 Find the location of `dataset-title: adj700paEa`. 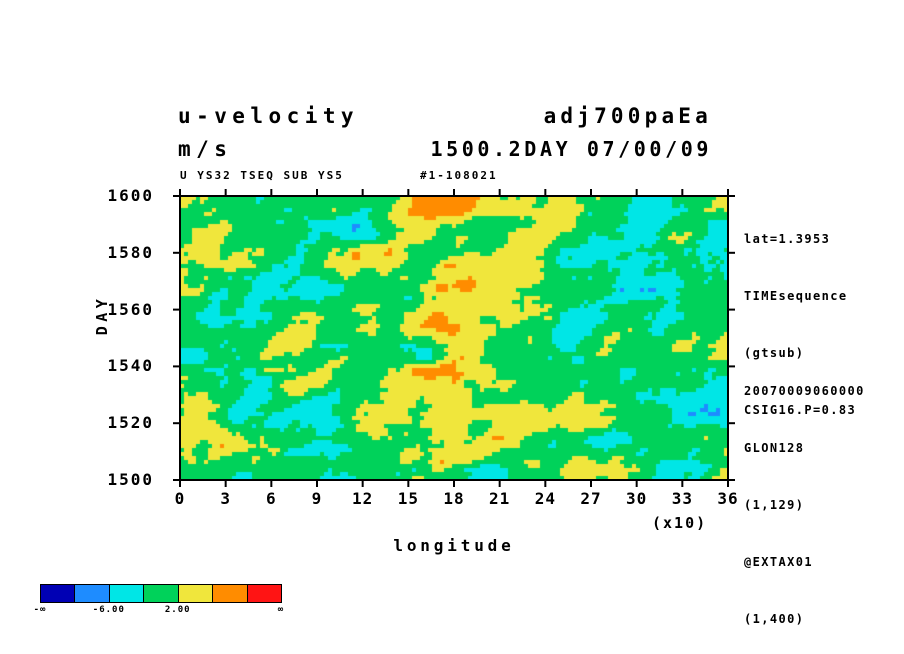

dataset-title: adj700paEa is located at coordinates (627, 116).